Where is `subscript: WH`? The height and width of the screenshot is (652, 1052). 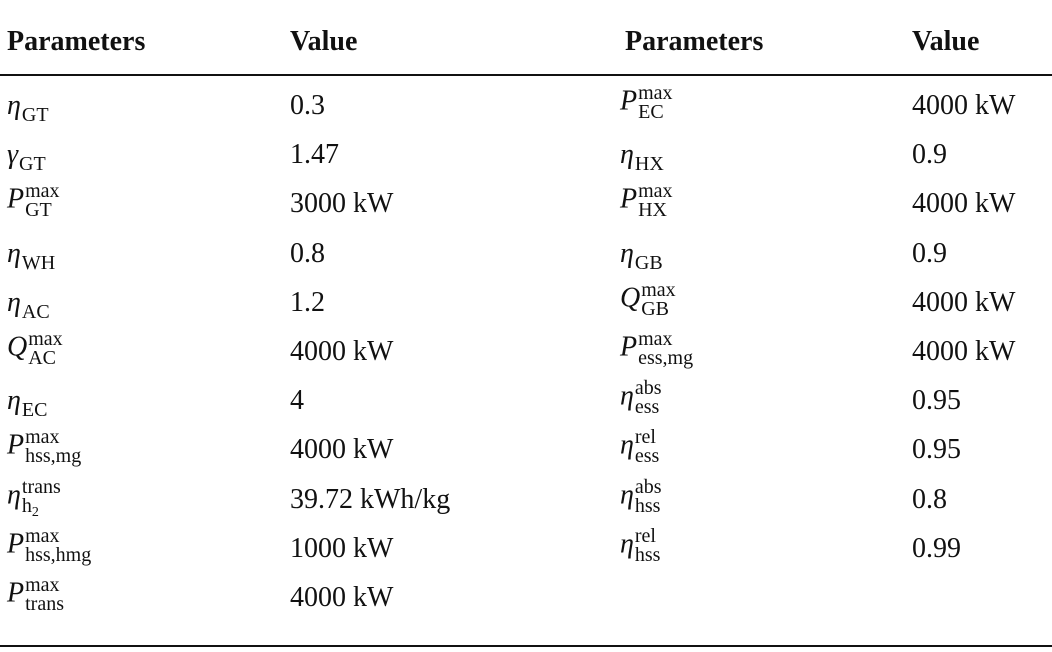
subscript: WH is located at coordinates (38, 262).